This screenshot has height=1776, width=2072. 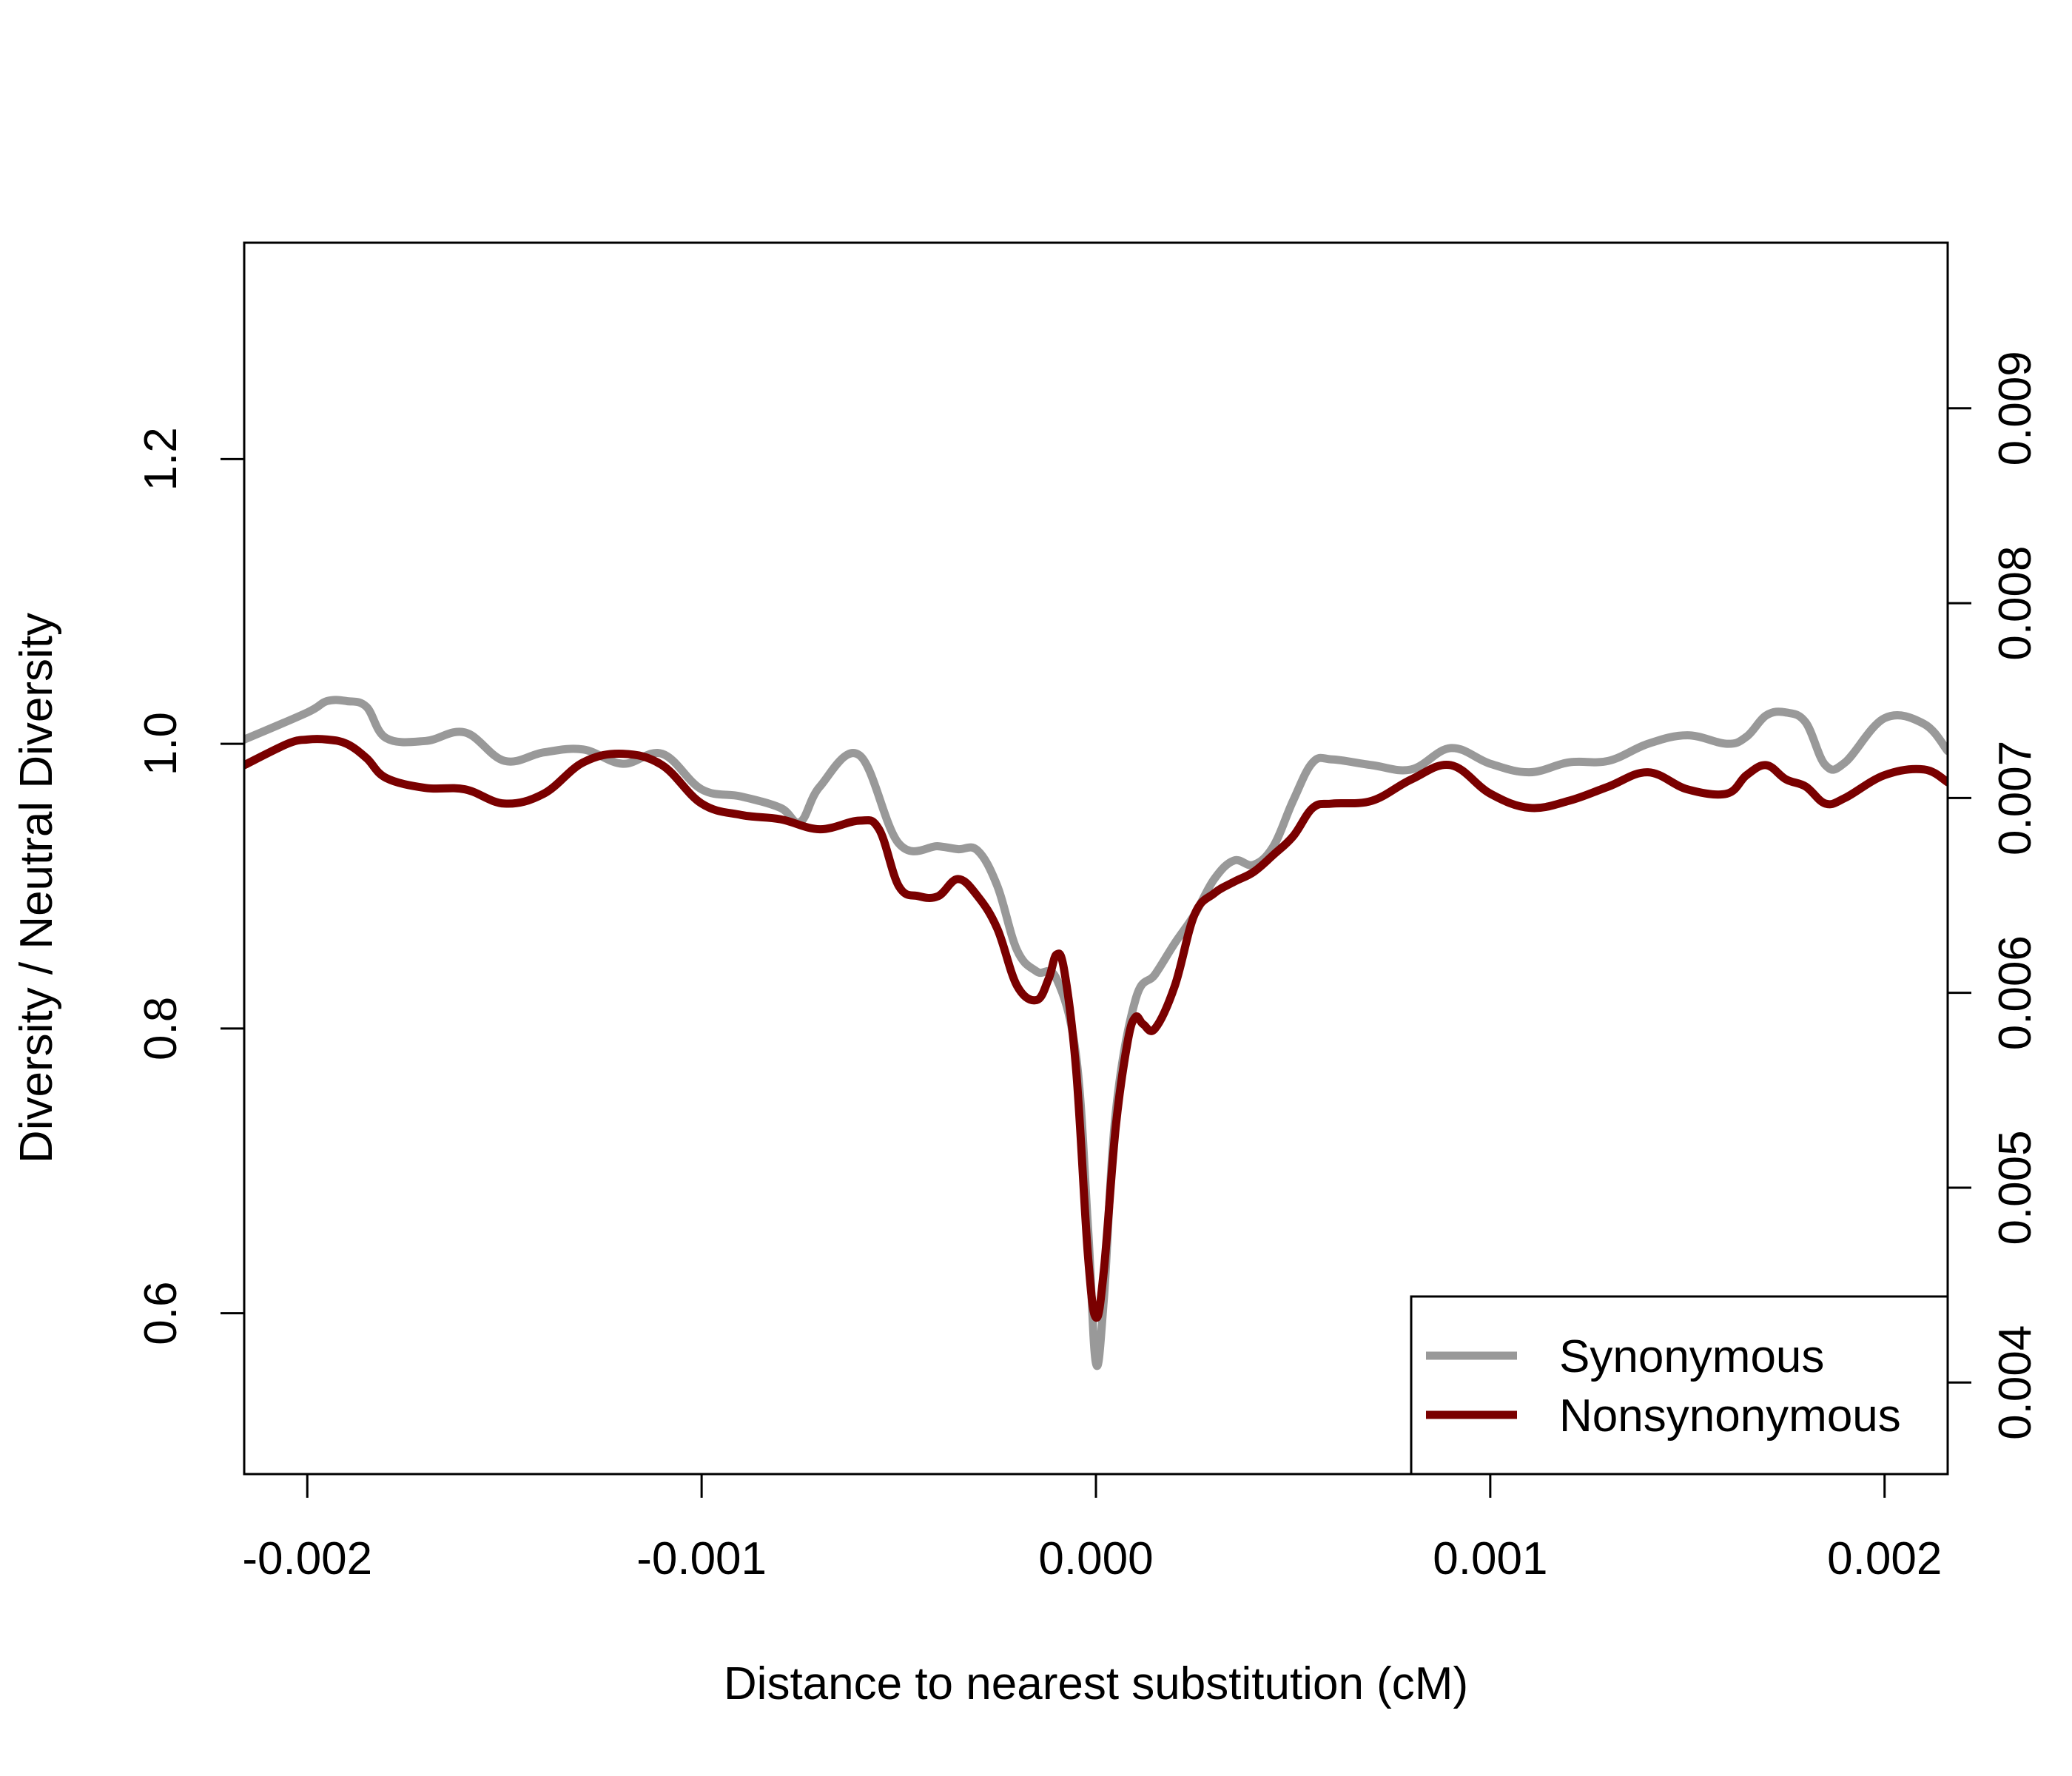 What do you see at coordinates (1096, 1683) in the screenshot?
I see `x-axis-title: Distance to nearest substitution (cM)` at bounding box center [1096, 1683].